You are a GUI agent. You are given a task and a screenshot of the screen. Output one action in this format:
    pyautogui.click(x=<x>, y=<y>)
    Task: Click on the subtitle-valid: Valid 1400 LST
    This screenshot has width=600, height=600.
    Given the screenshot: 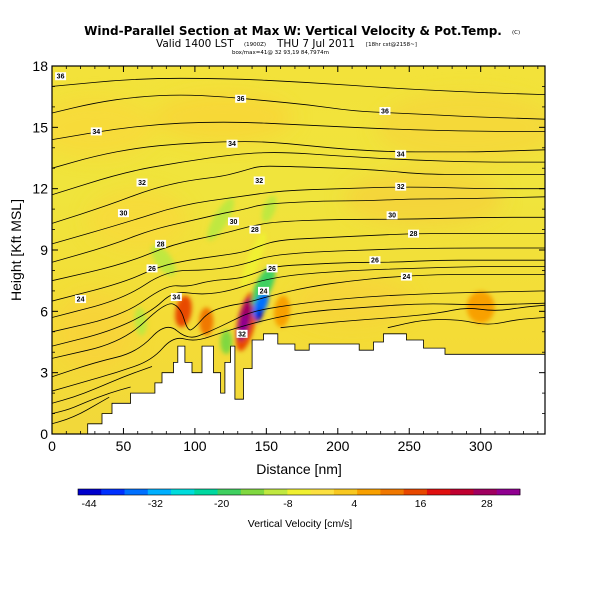 What is the action you would take?
    pyautogui.click(x=195, y=44)
    